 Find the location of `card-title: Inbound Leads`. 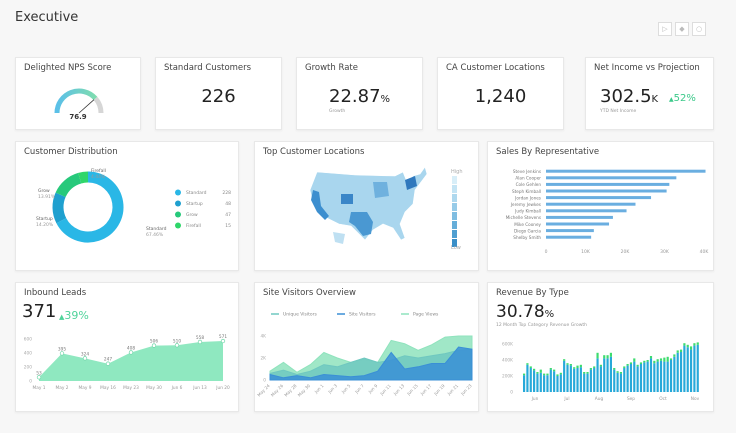

card-title: Inbound Leads is located at coordinates (55, 293).